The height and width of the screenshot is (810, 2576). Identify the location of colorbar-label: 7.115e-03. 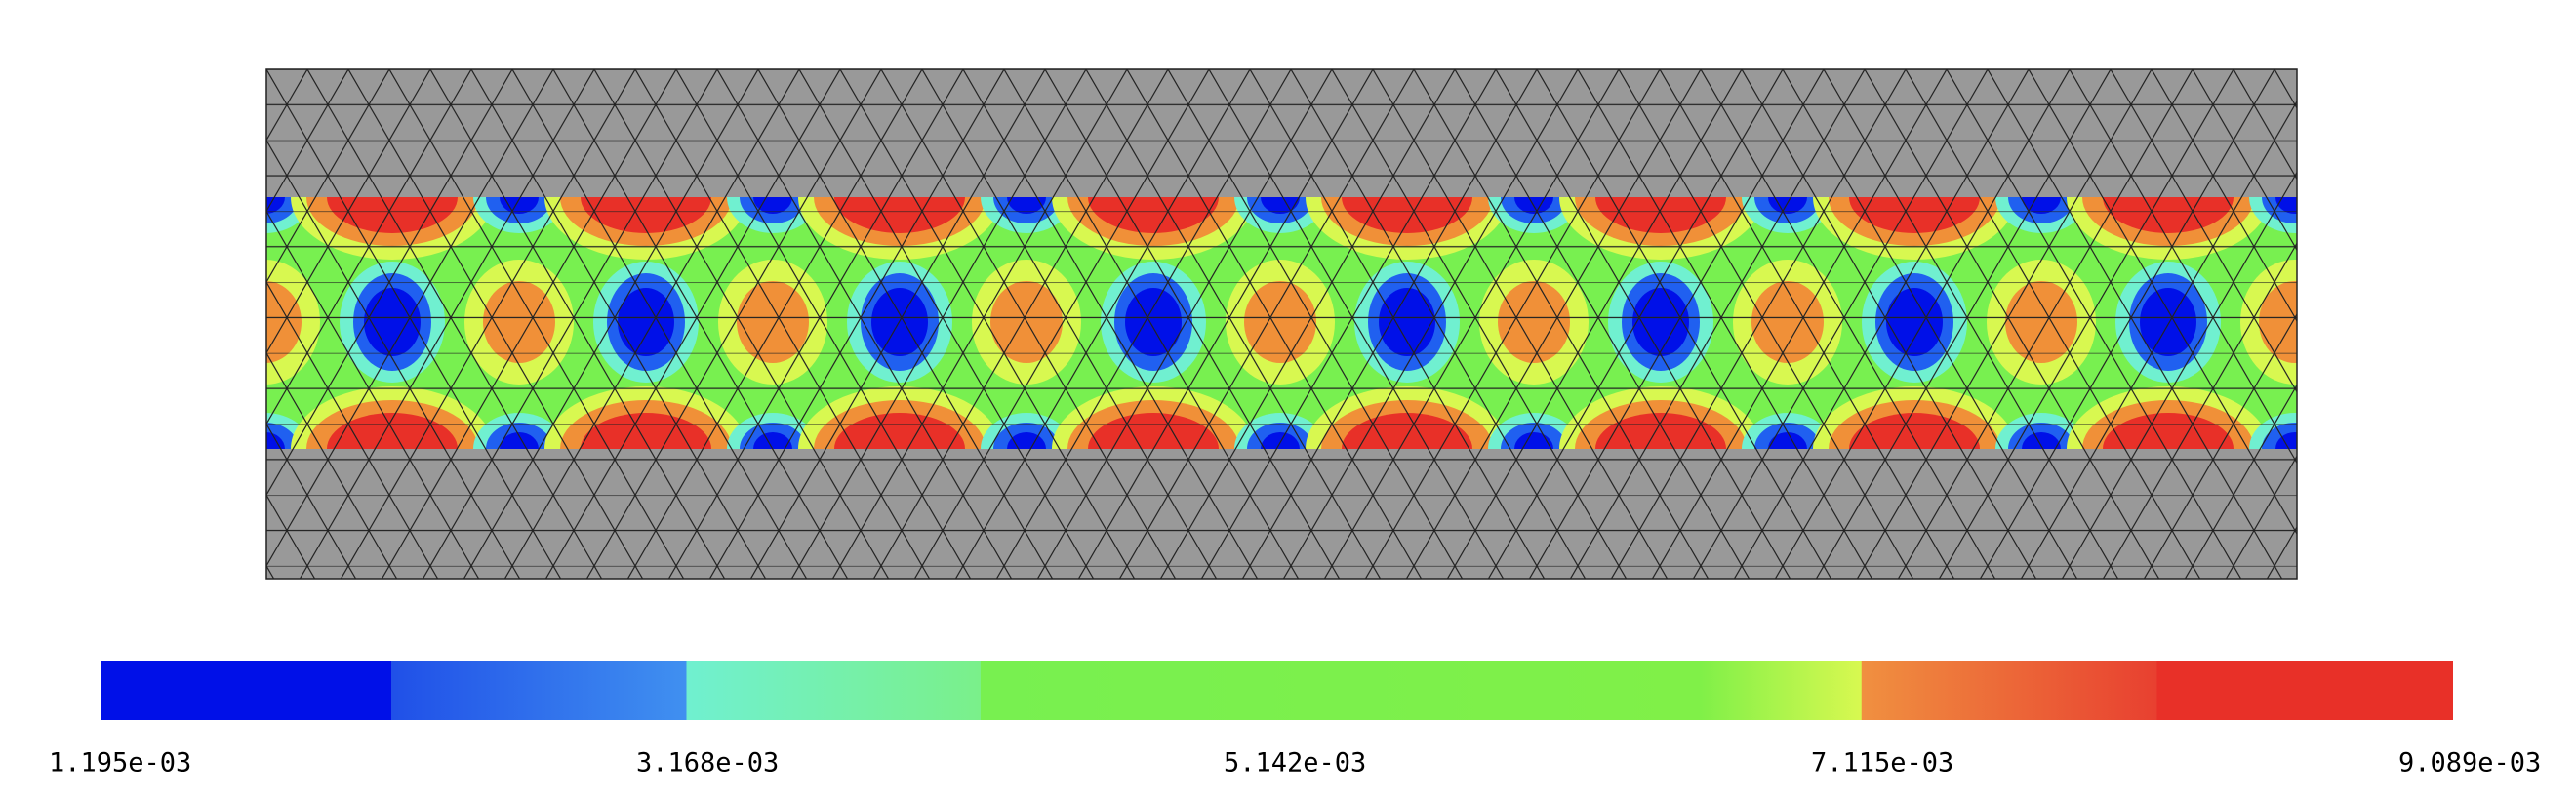
(1882, 764).